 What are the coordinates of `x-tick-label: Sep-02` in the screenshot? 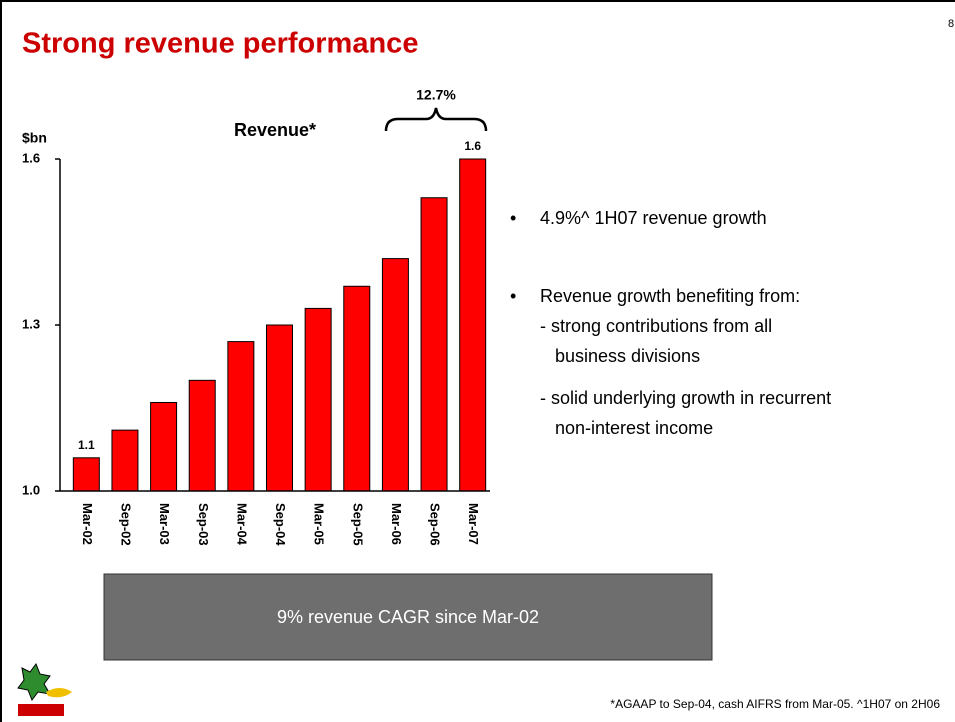 It's located at (126, 524).